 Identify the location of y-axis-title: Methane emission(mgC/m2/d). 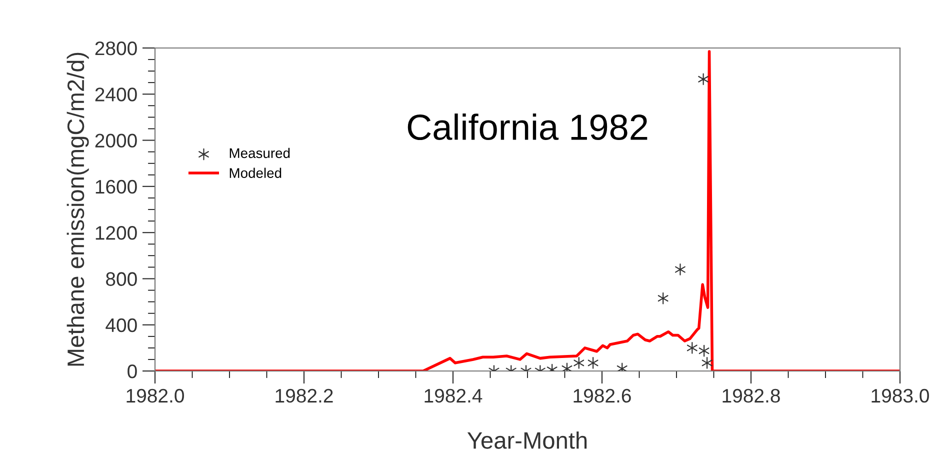
(77, 209).